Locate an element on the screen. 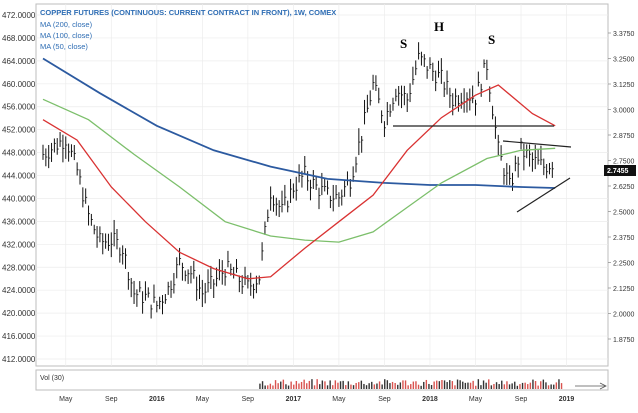 Image resolution: width=638 pixels, height=413 pixels. wedge-lower-line is located at coordinates (543, 195).